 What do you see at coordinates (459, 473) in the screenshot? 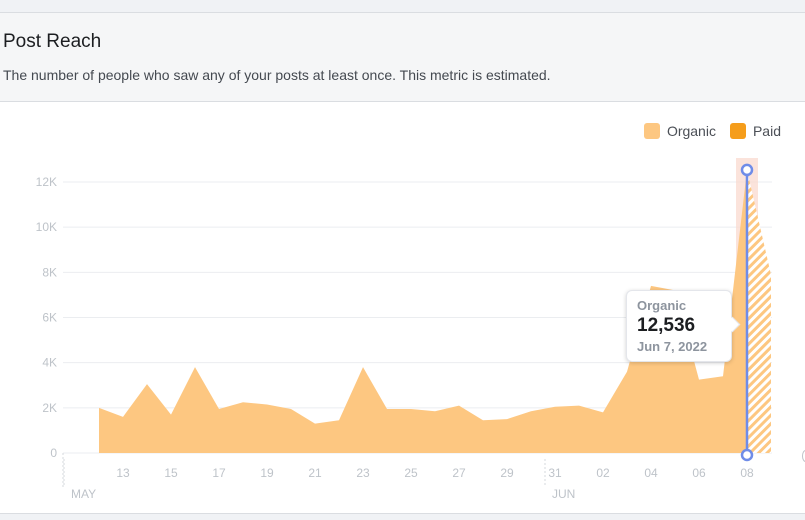
I see `x-tick-label: 27` at bounding box center [459, 473].